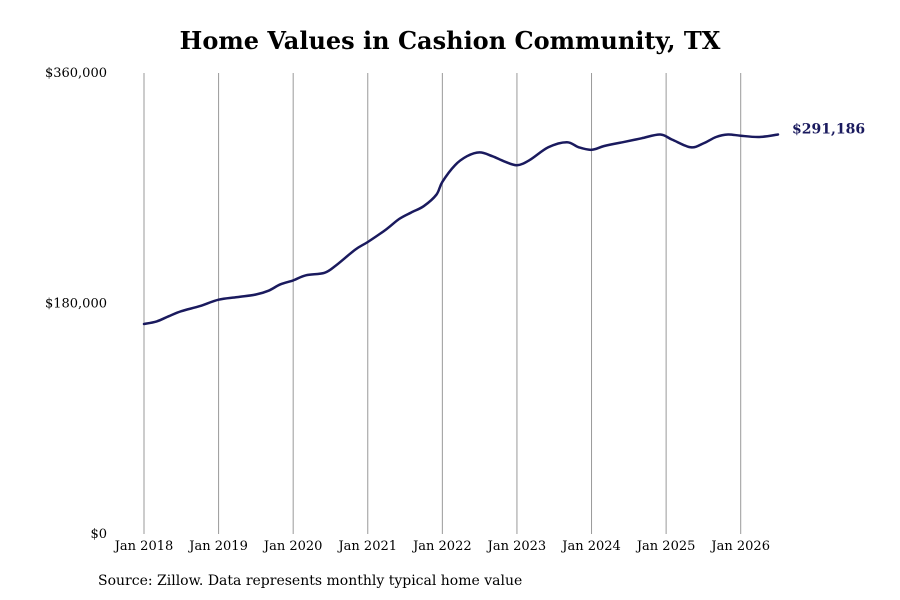 The width and height of the screenshot is (900, 600). I want to click on x-tick-label: Jan 2018, so click(143, 546).